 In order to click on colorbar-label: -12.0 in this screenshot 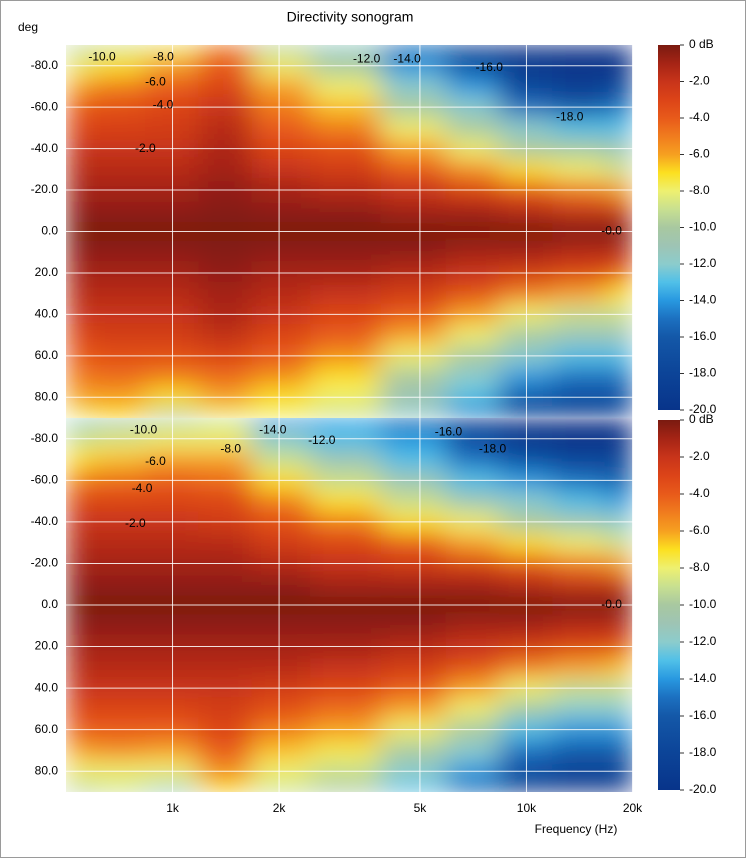, I will do `click(703, 263)`.